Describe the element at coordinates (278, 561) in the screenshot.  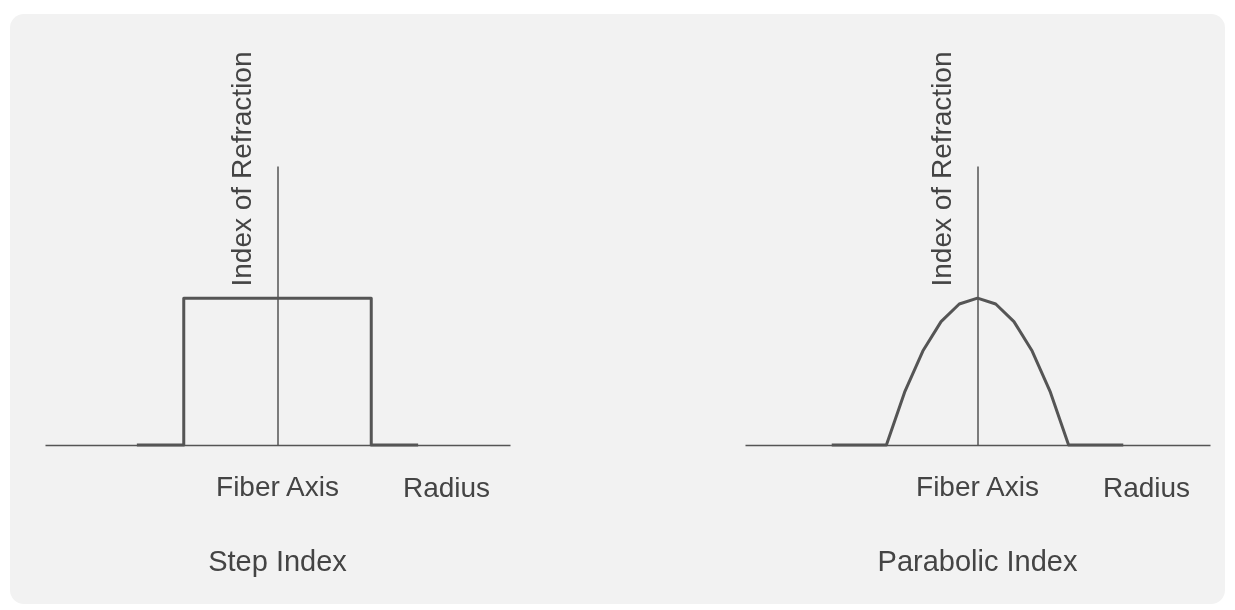
I see `text: Step Index` at that location.